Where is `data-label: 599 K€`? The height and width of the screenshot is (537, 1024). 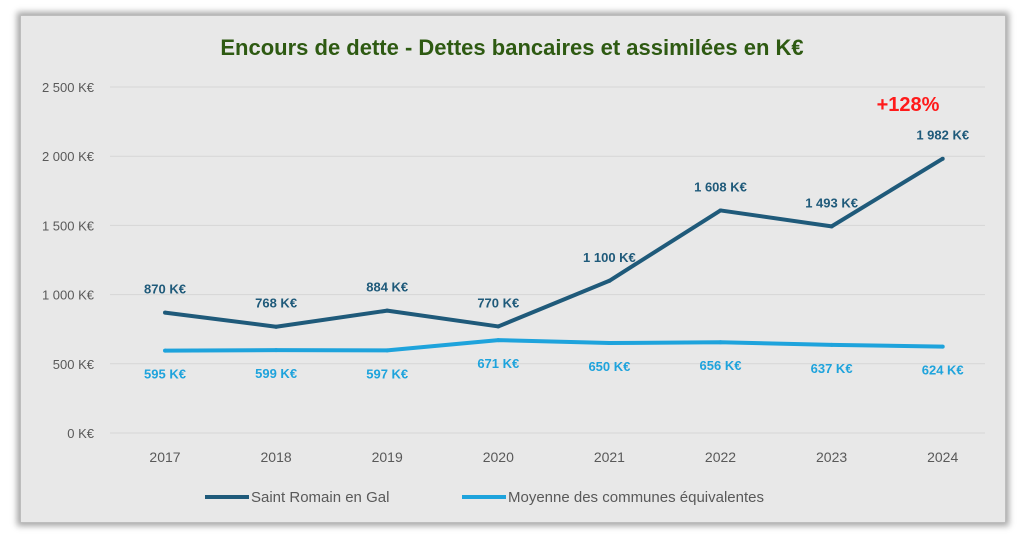
data-label: 599 K€ is located at coordinates (276, 373).